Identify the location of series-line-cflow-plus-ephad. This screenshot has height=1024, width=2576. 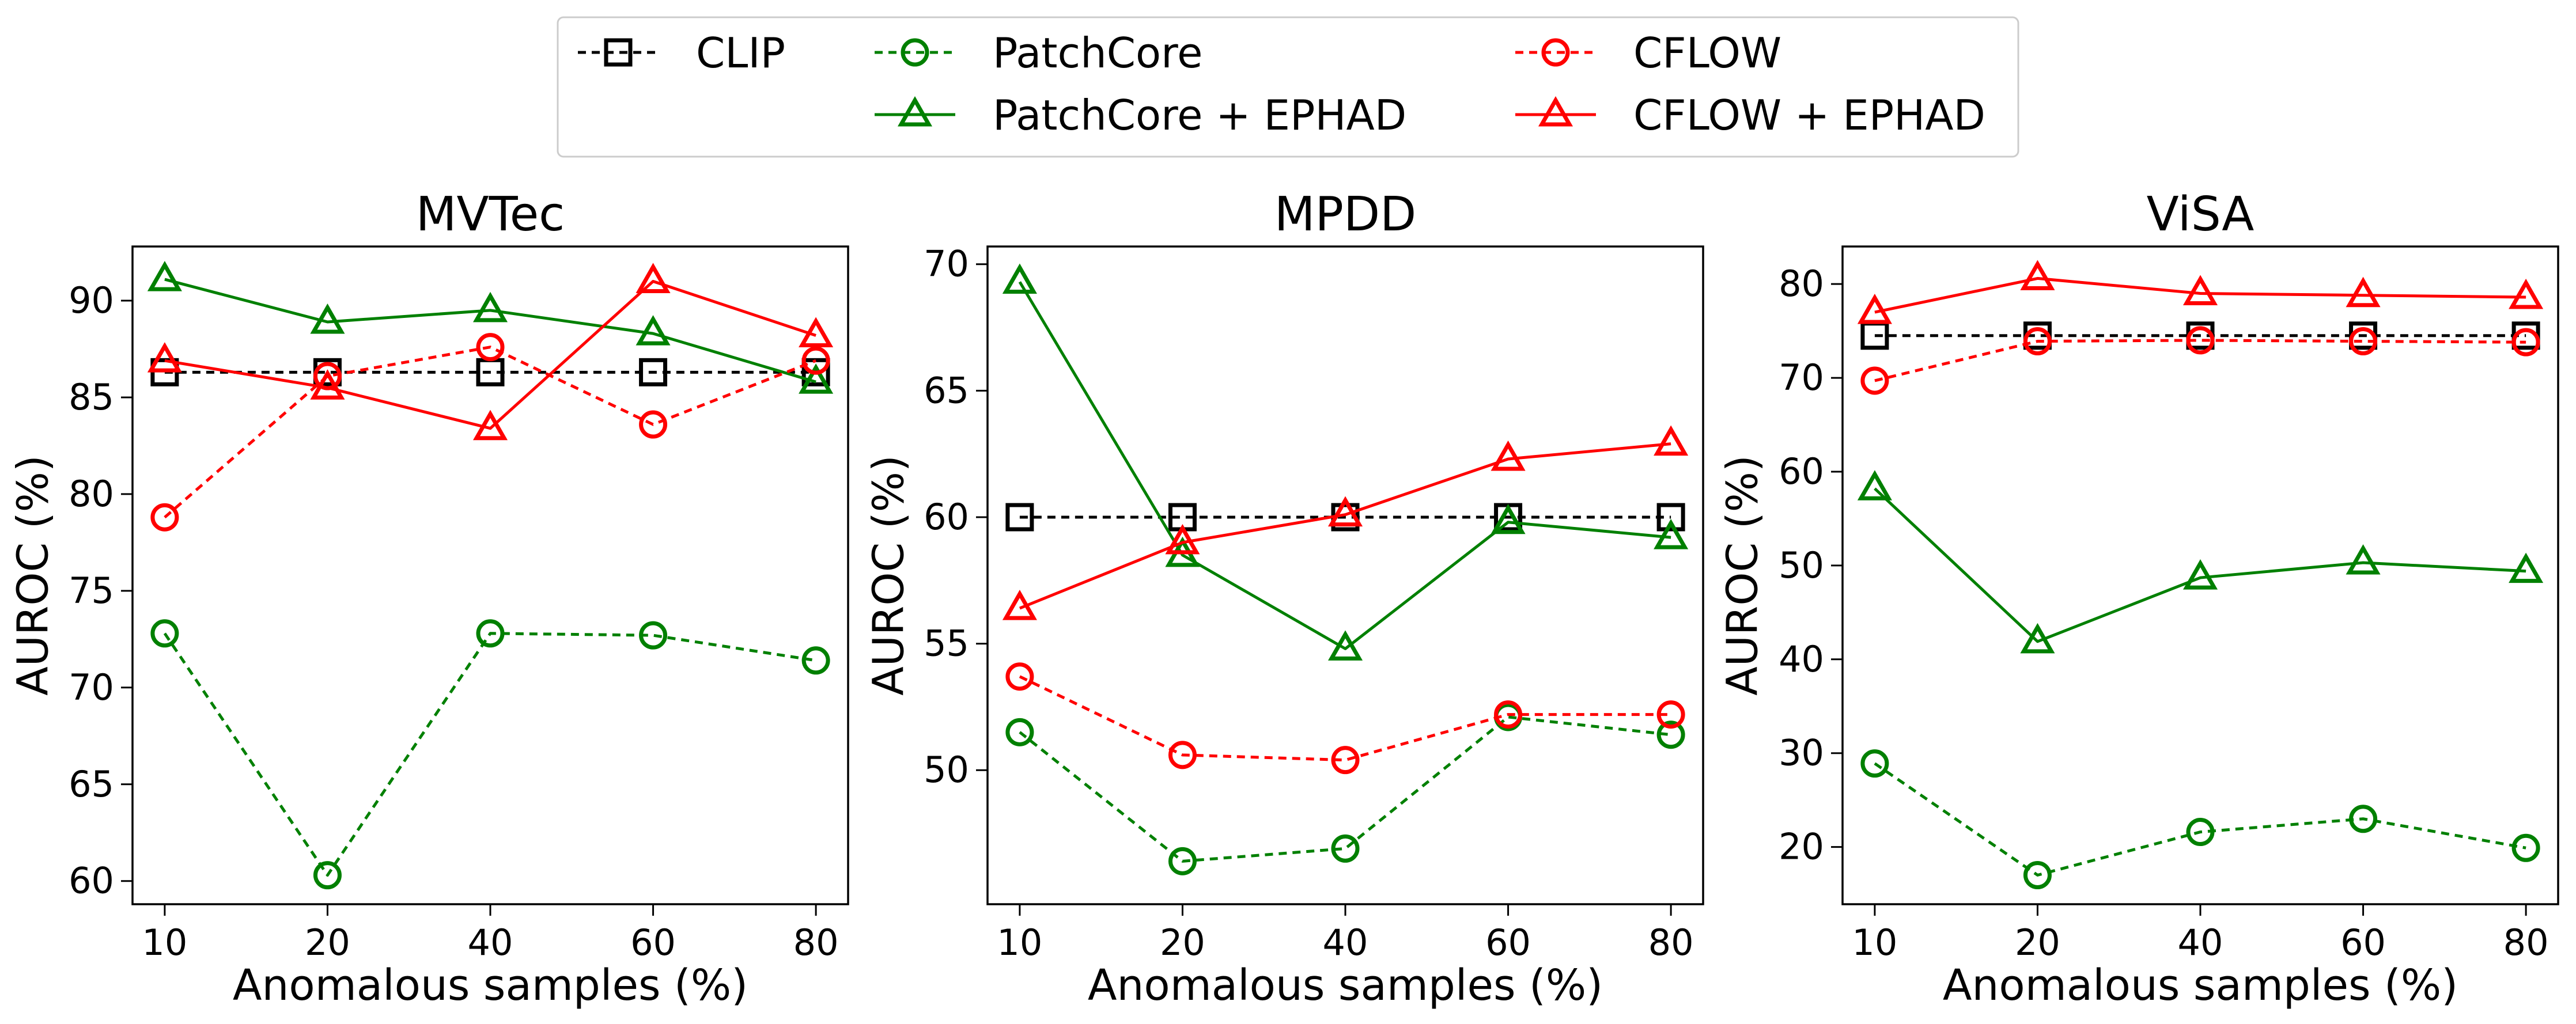
(2200, 295).